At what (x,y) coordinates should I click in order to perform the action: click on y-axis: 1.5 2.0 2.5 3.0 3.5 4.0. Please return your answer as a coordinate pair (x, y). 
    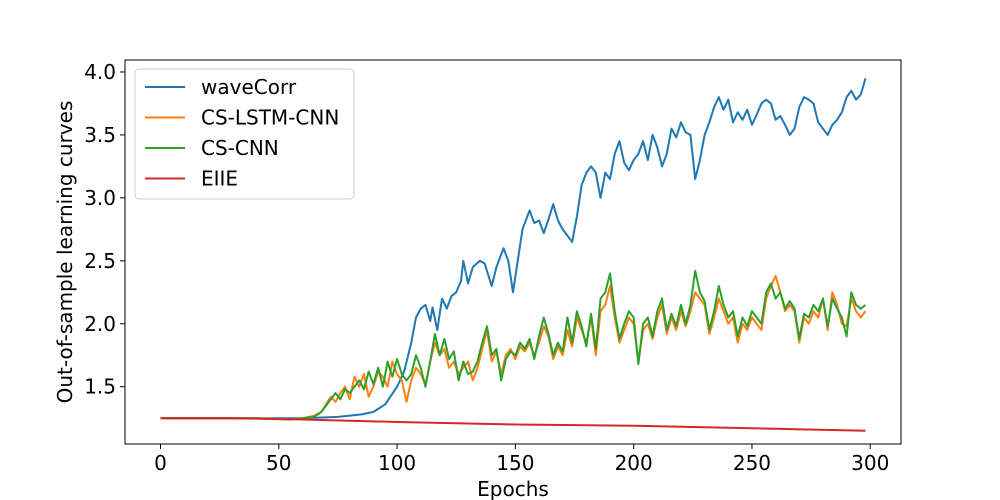
    Looking at the image, I should click on (104, 229).